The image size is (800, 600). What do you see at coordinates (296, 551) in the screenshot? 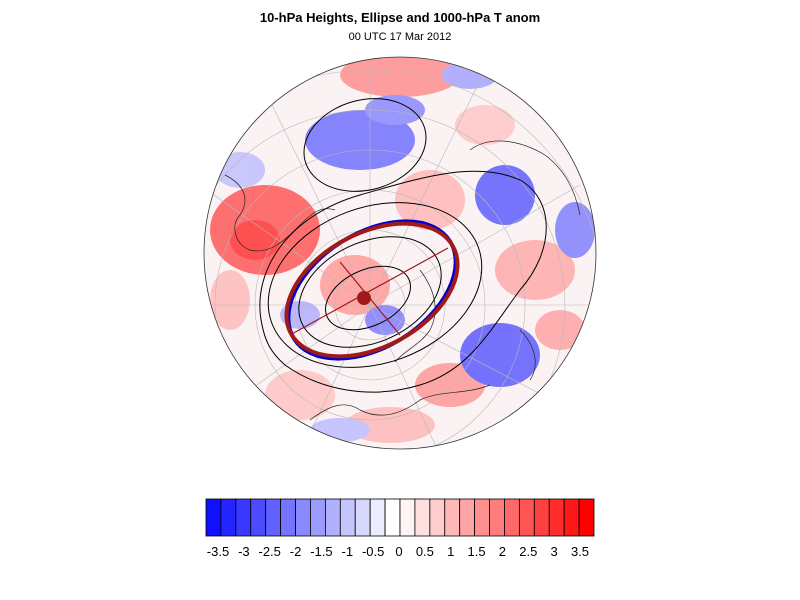
I see `colorbar-tick-label: -2` at bounding box center [296, 551].